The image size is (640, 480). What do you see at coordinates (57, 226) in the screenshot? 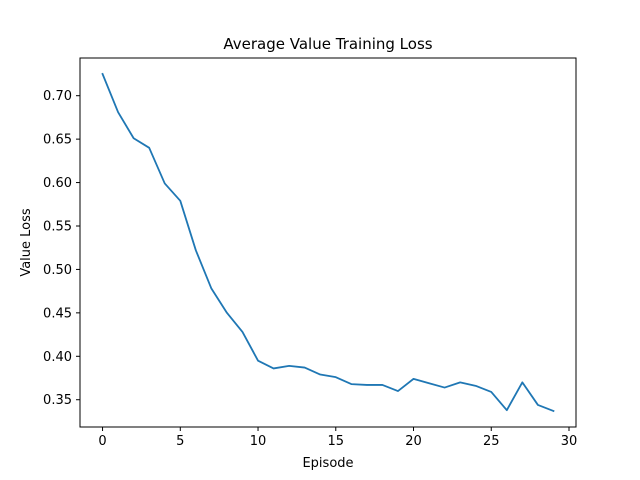
I see `y-tick-label: 0.55` at bounding box center [57, 226].